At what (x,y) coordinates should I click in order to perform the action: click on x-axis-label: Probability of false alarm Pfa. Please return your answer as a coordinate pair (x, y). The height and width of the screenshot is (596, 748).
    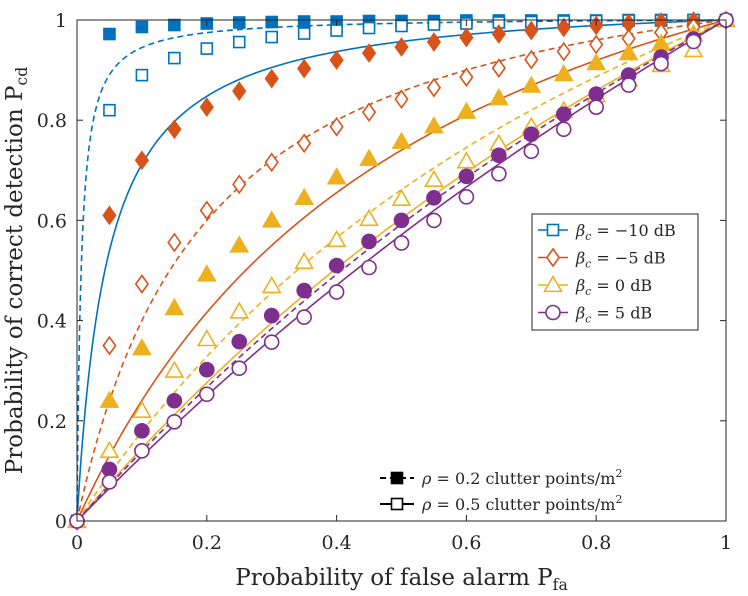
    Looking at the image, I should click on (401, 579).